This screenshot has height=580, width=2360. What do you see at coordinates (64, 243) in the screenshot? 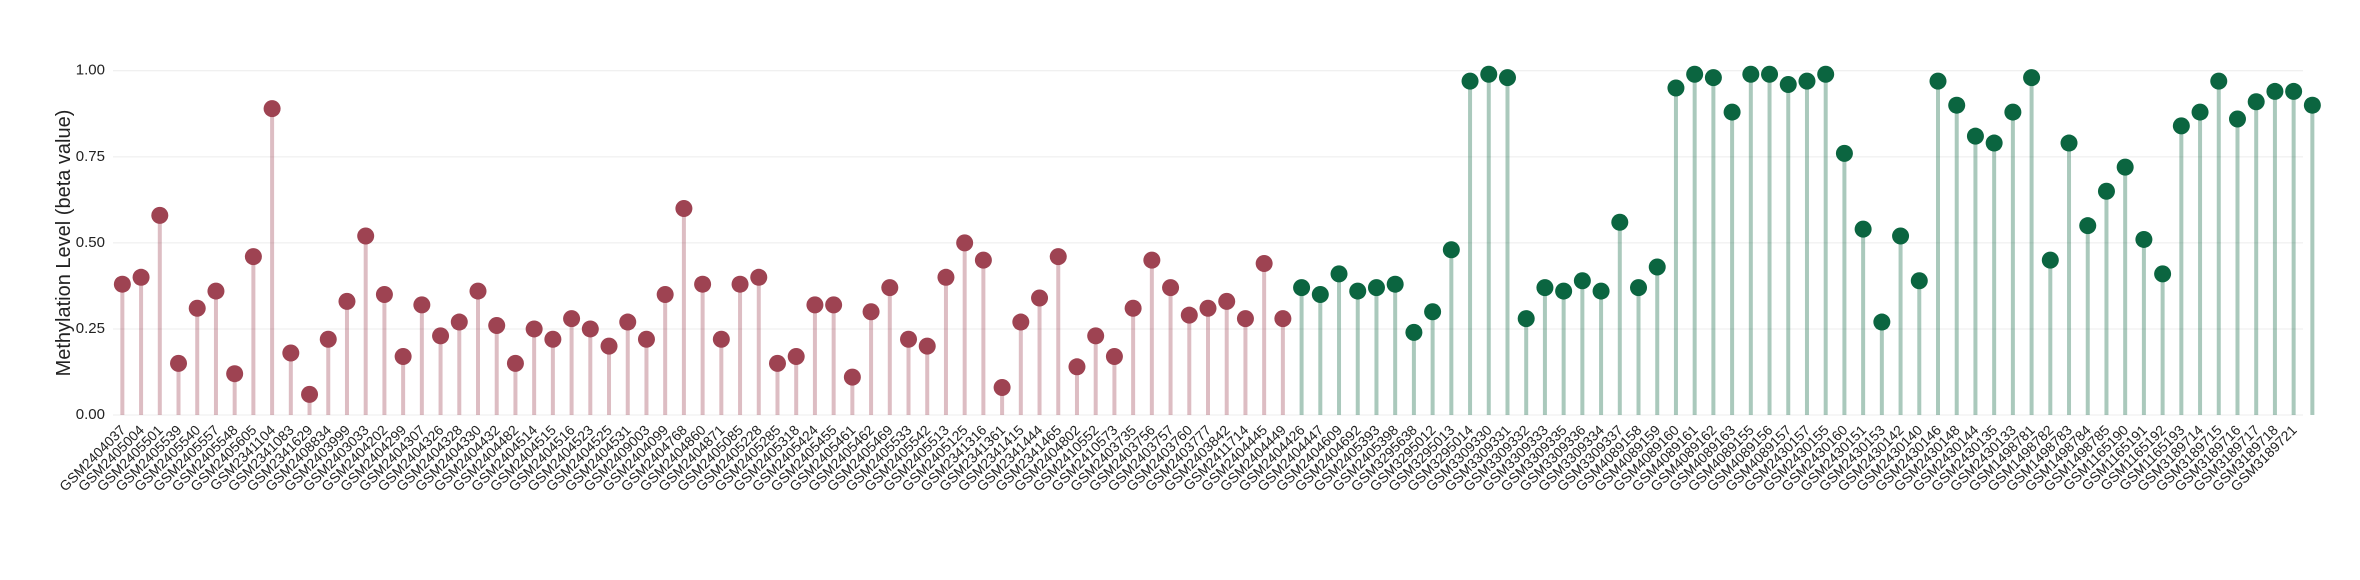
I see `y-axis-label: Methylation Level (beta value)` at bounding box center [64, 243].